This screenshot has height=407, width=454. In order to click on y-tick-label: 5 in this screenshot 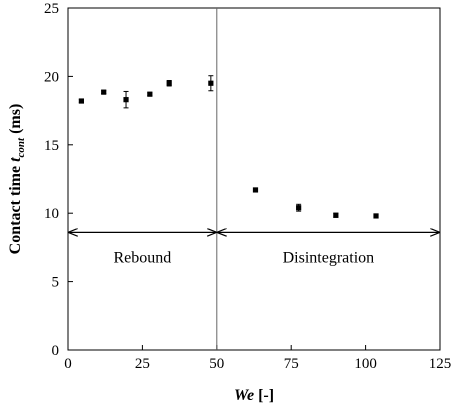, I will do `click(56, 283)`.